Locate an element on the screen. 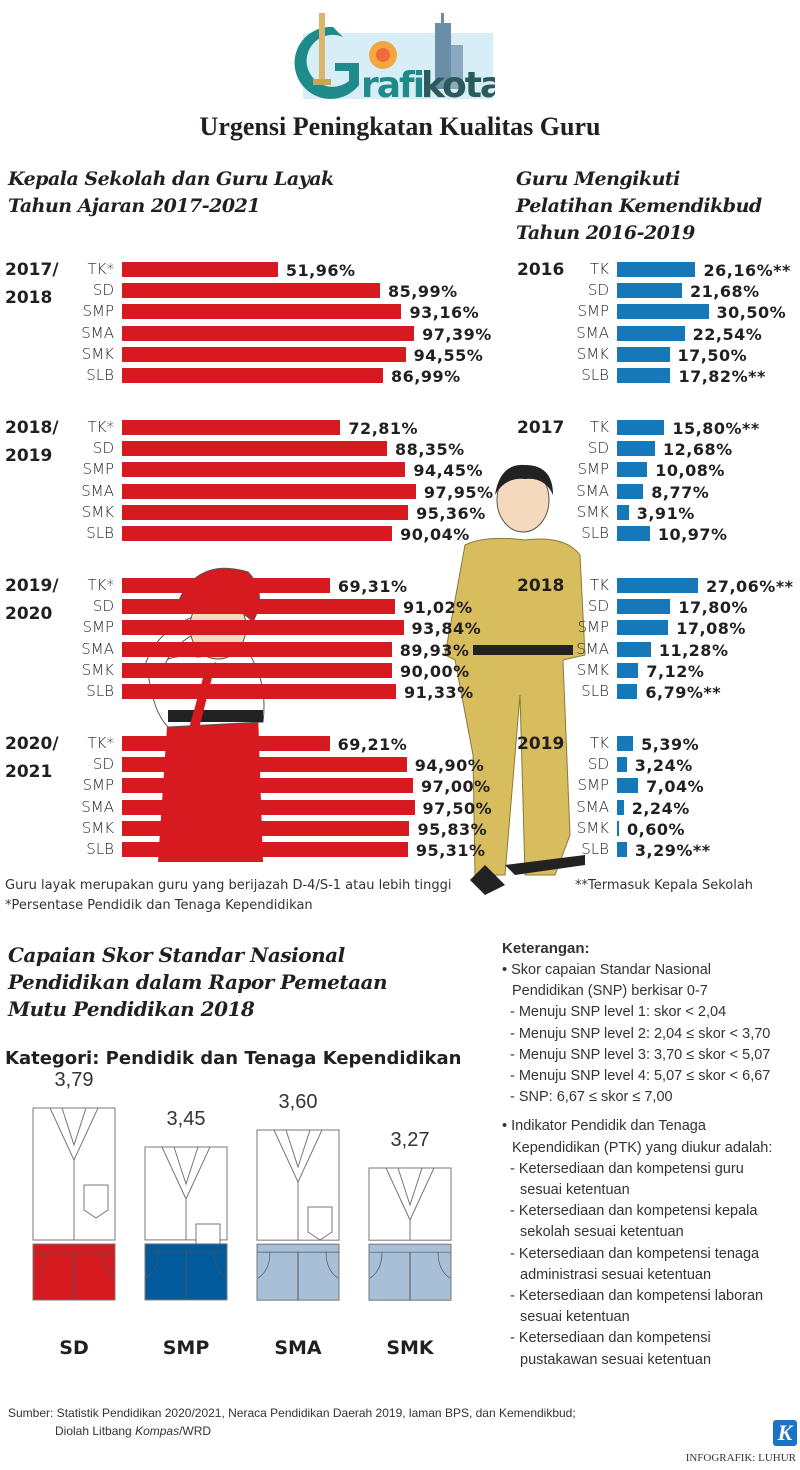 The height and width of the screenshot is (1470, 800). score-value: 3,79 is located at coordinates (74, 1080).